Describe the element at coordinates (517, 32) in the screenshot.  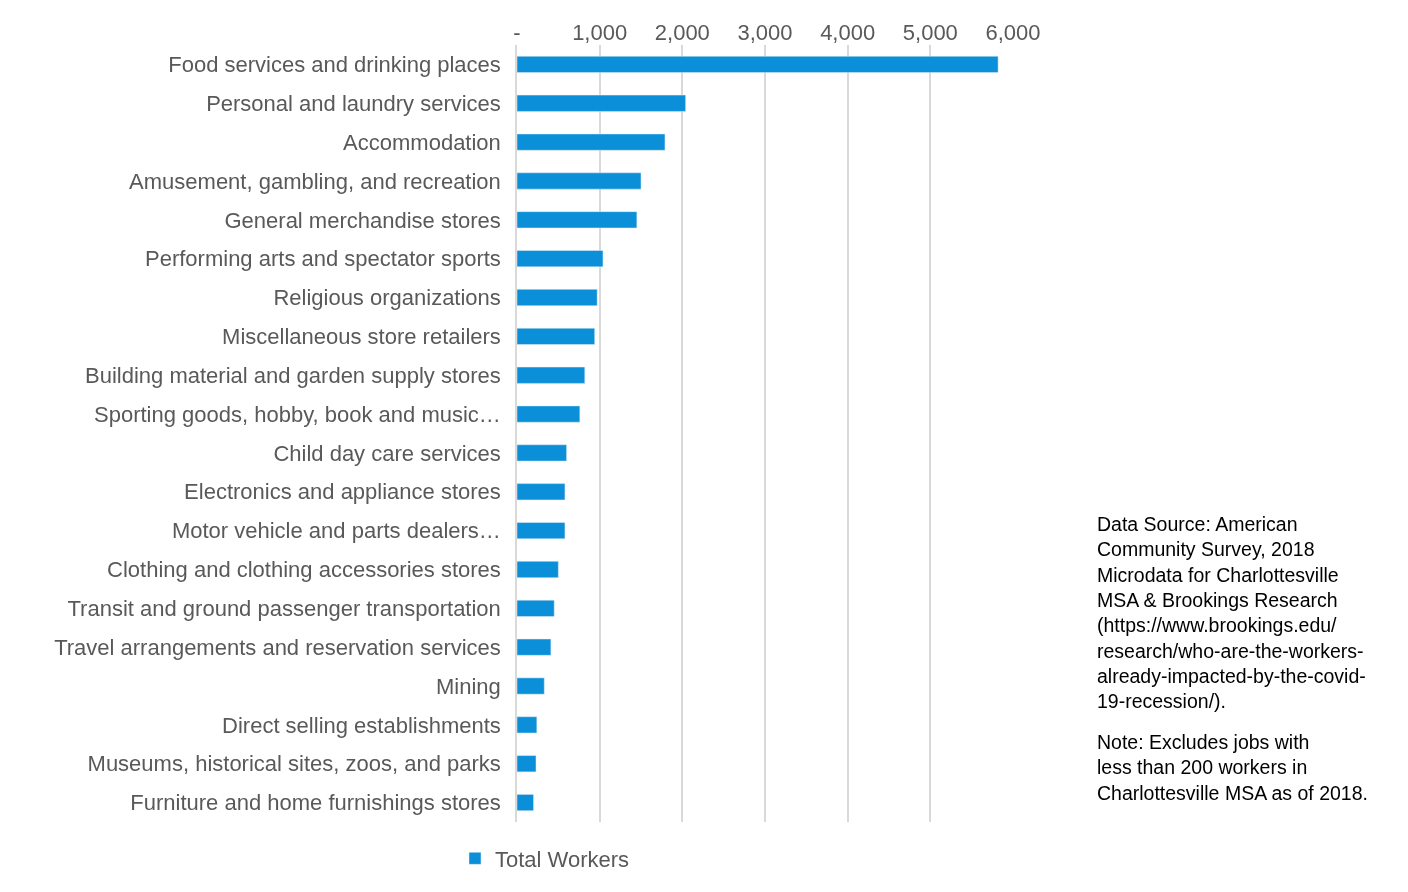
I see `x-tick-label: -` at that location.